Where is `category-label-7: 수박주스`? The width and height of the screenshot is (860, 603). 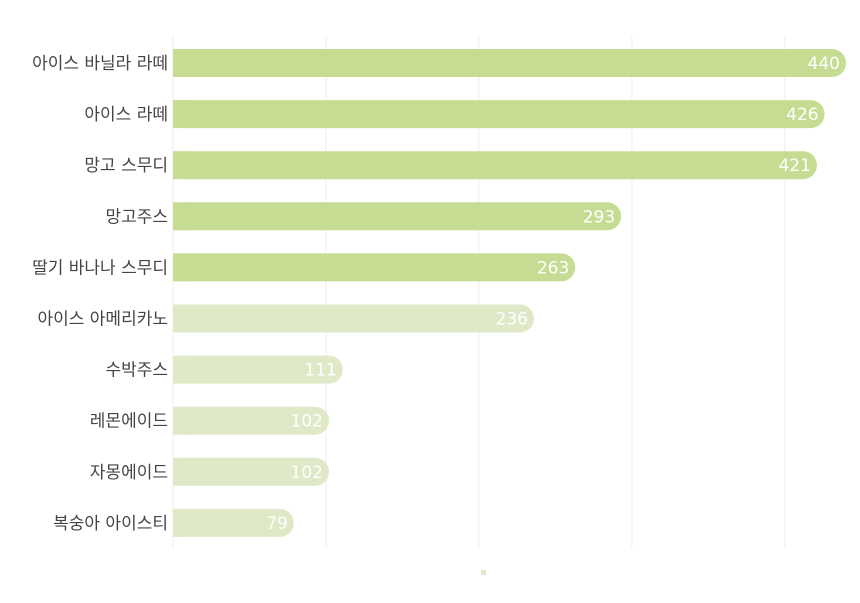
category-label-7: 수박주스 is located at coordinates (136, 371).